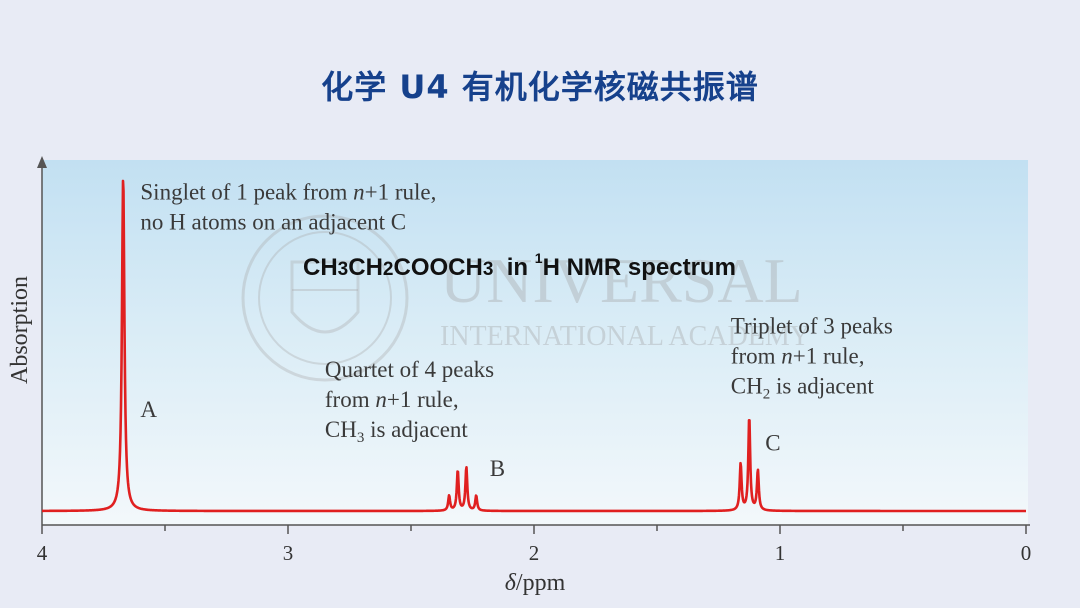  I want to click on peak-label-A: A, so click(148, 409).